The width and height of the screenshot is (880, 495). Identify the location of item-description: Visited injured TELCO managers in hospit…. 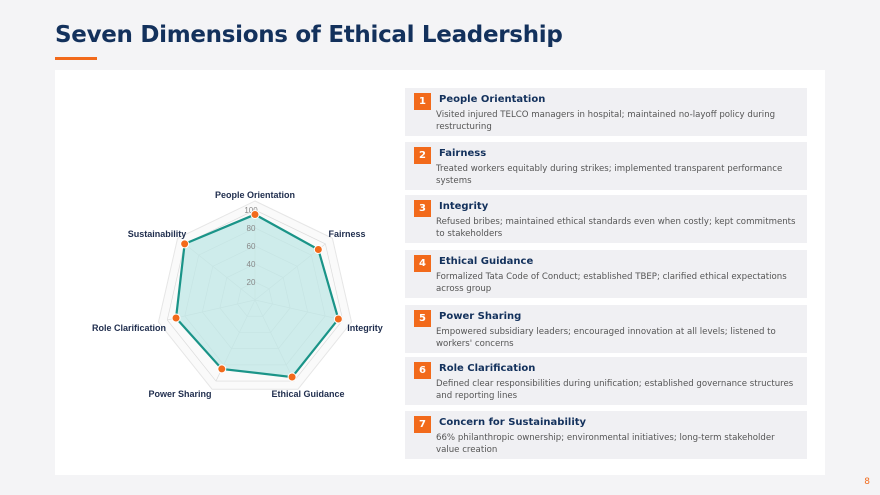
(606, 121).